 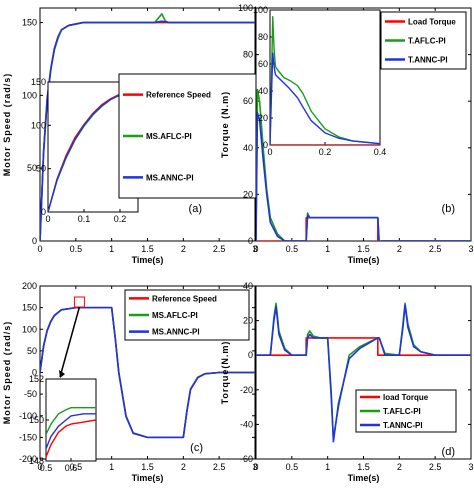 I want to click on inset-series-line-aflc, so click(x=71, y=421).